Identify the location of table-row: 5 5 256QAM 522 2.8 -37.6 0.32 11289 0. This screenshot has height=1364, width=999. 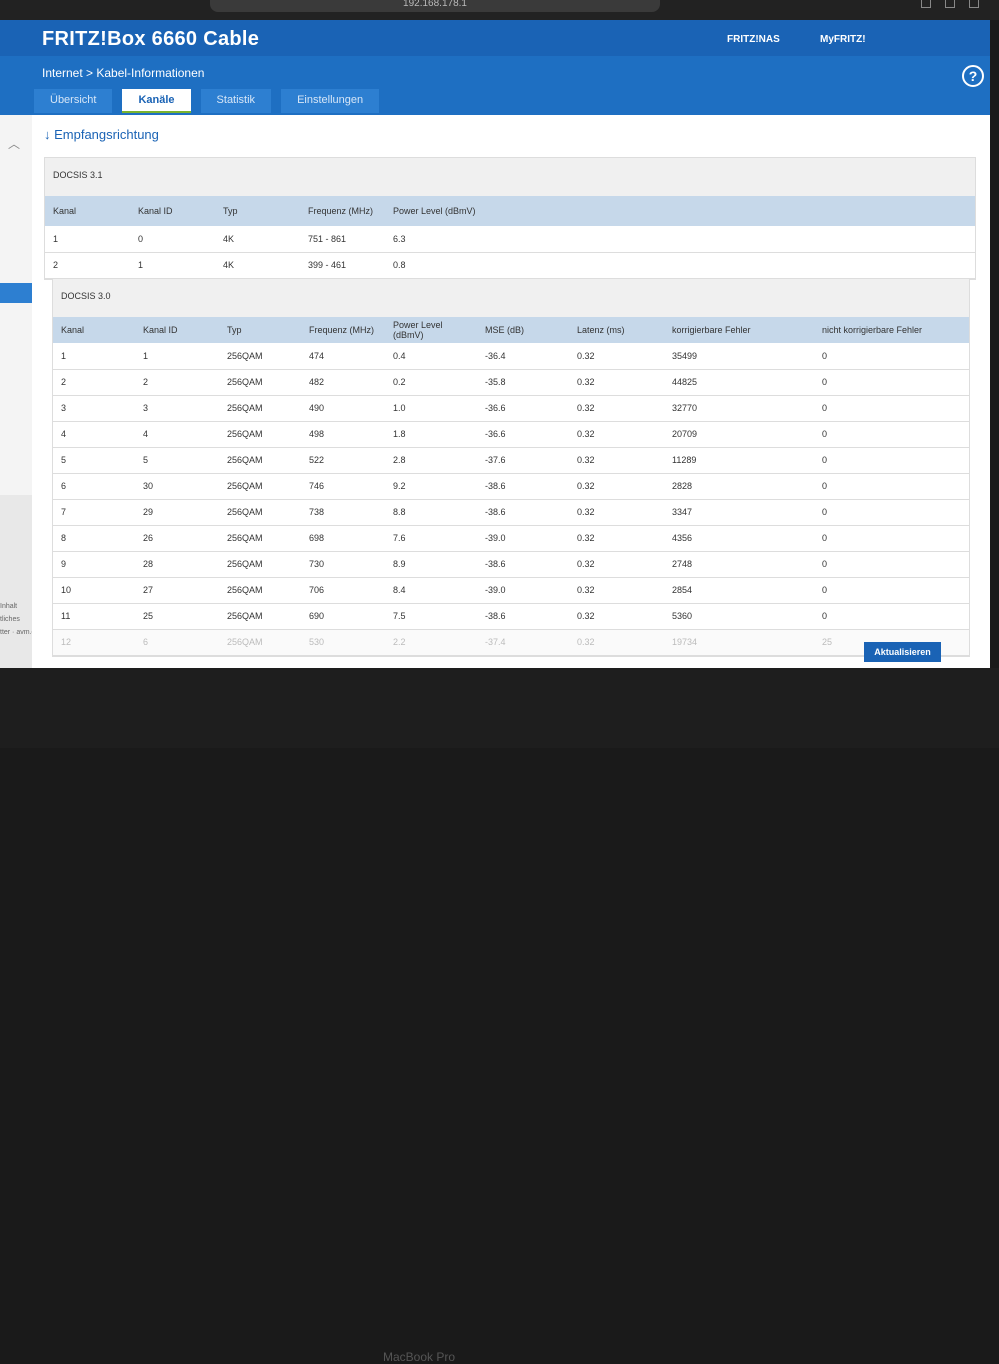
(511, 460).